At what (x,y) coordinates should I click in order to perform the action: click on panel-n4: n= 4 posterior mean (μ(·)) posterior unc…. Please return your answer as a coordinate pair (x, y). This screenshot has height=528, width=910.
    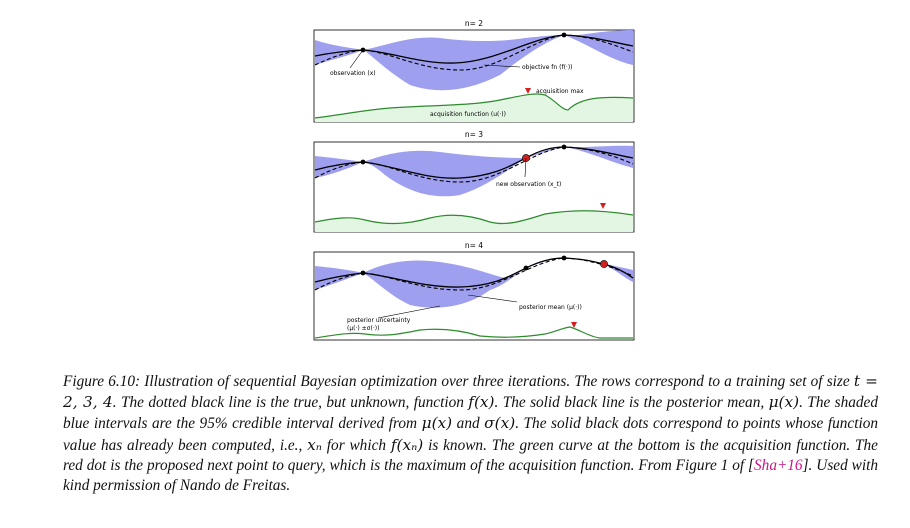
    Looking at the image, I should click on (474, 291).